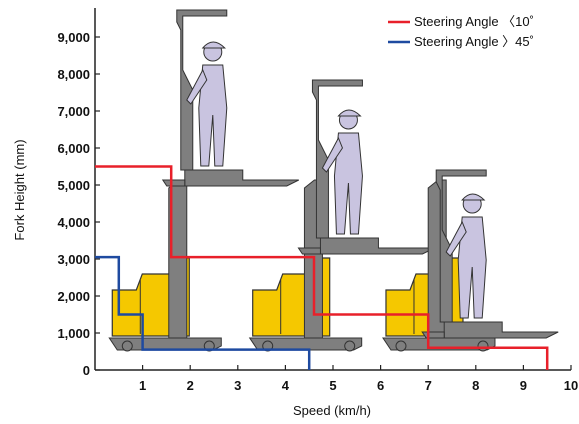 This screenshot has height=424, width=579. What do you see at coordinates (73, 259) in the screenshot?
I see `y-tick-label: 3,000` at bounding box center [73, 259].